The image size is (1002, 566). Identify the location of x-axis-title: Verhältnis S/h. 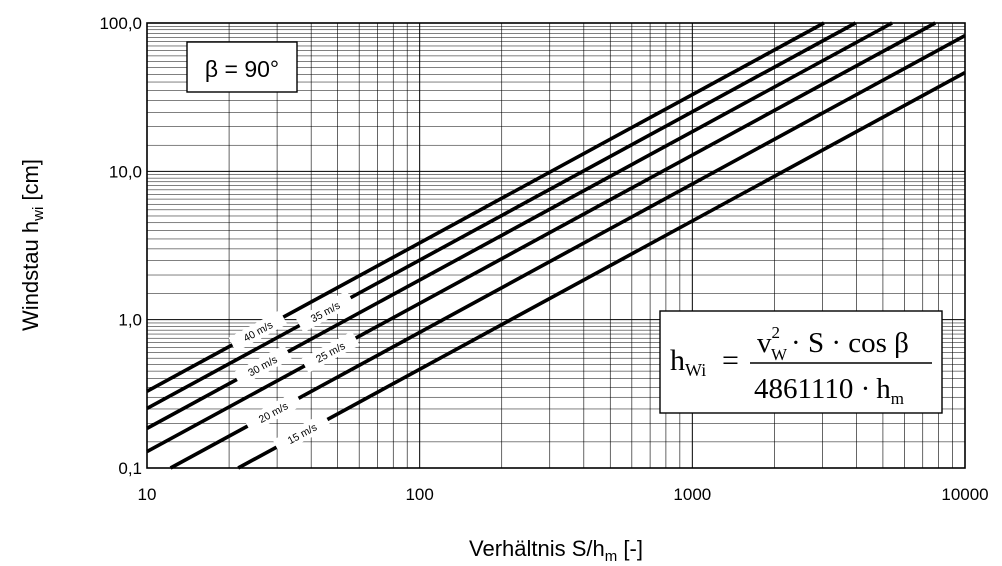
(537, 548).